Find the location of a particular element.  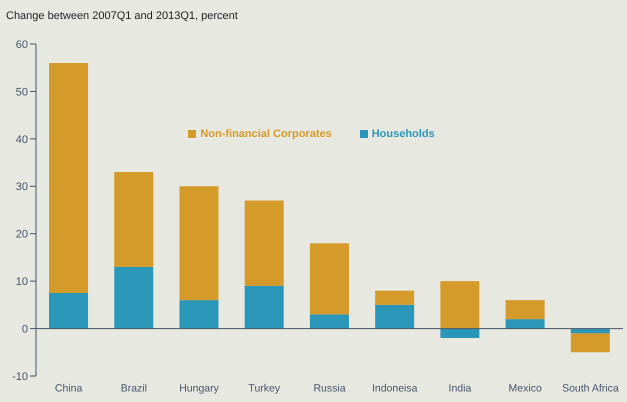

y-tick-label: 0 is located at coordinates (25, 329).